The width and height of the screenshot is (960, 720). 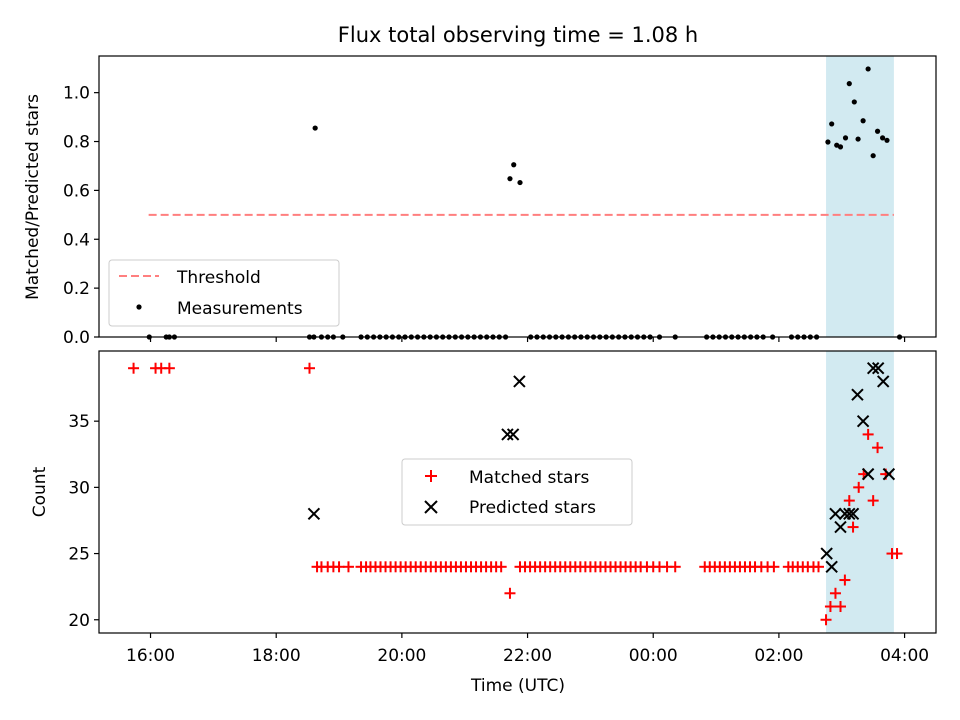 I want to click on bottom-y-tick-label: 35, so click(x=79, y=422).